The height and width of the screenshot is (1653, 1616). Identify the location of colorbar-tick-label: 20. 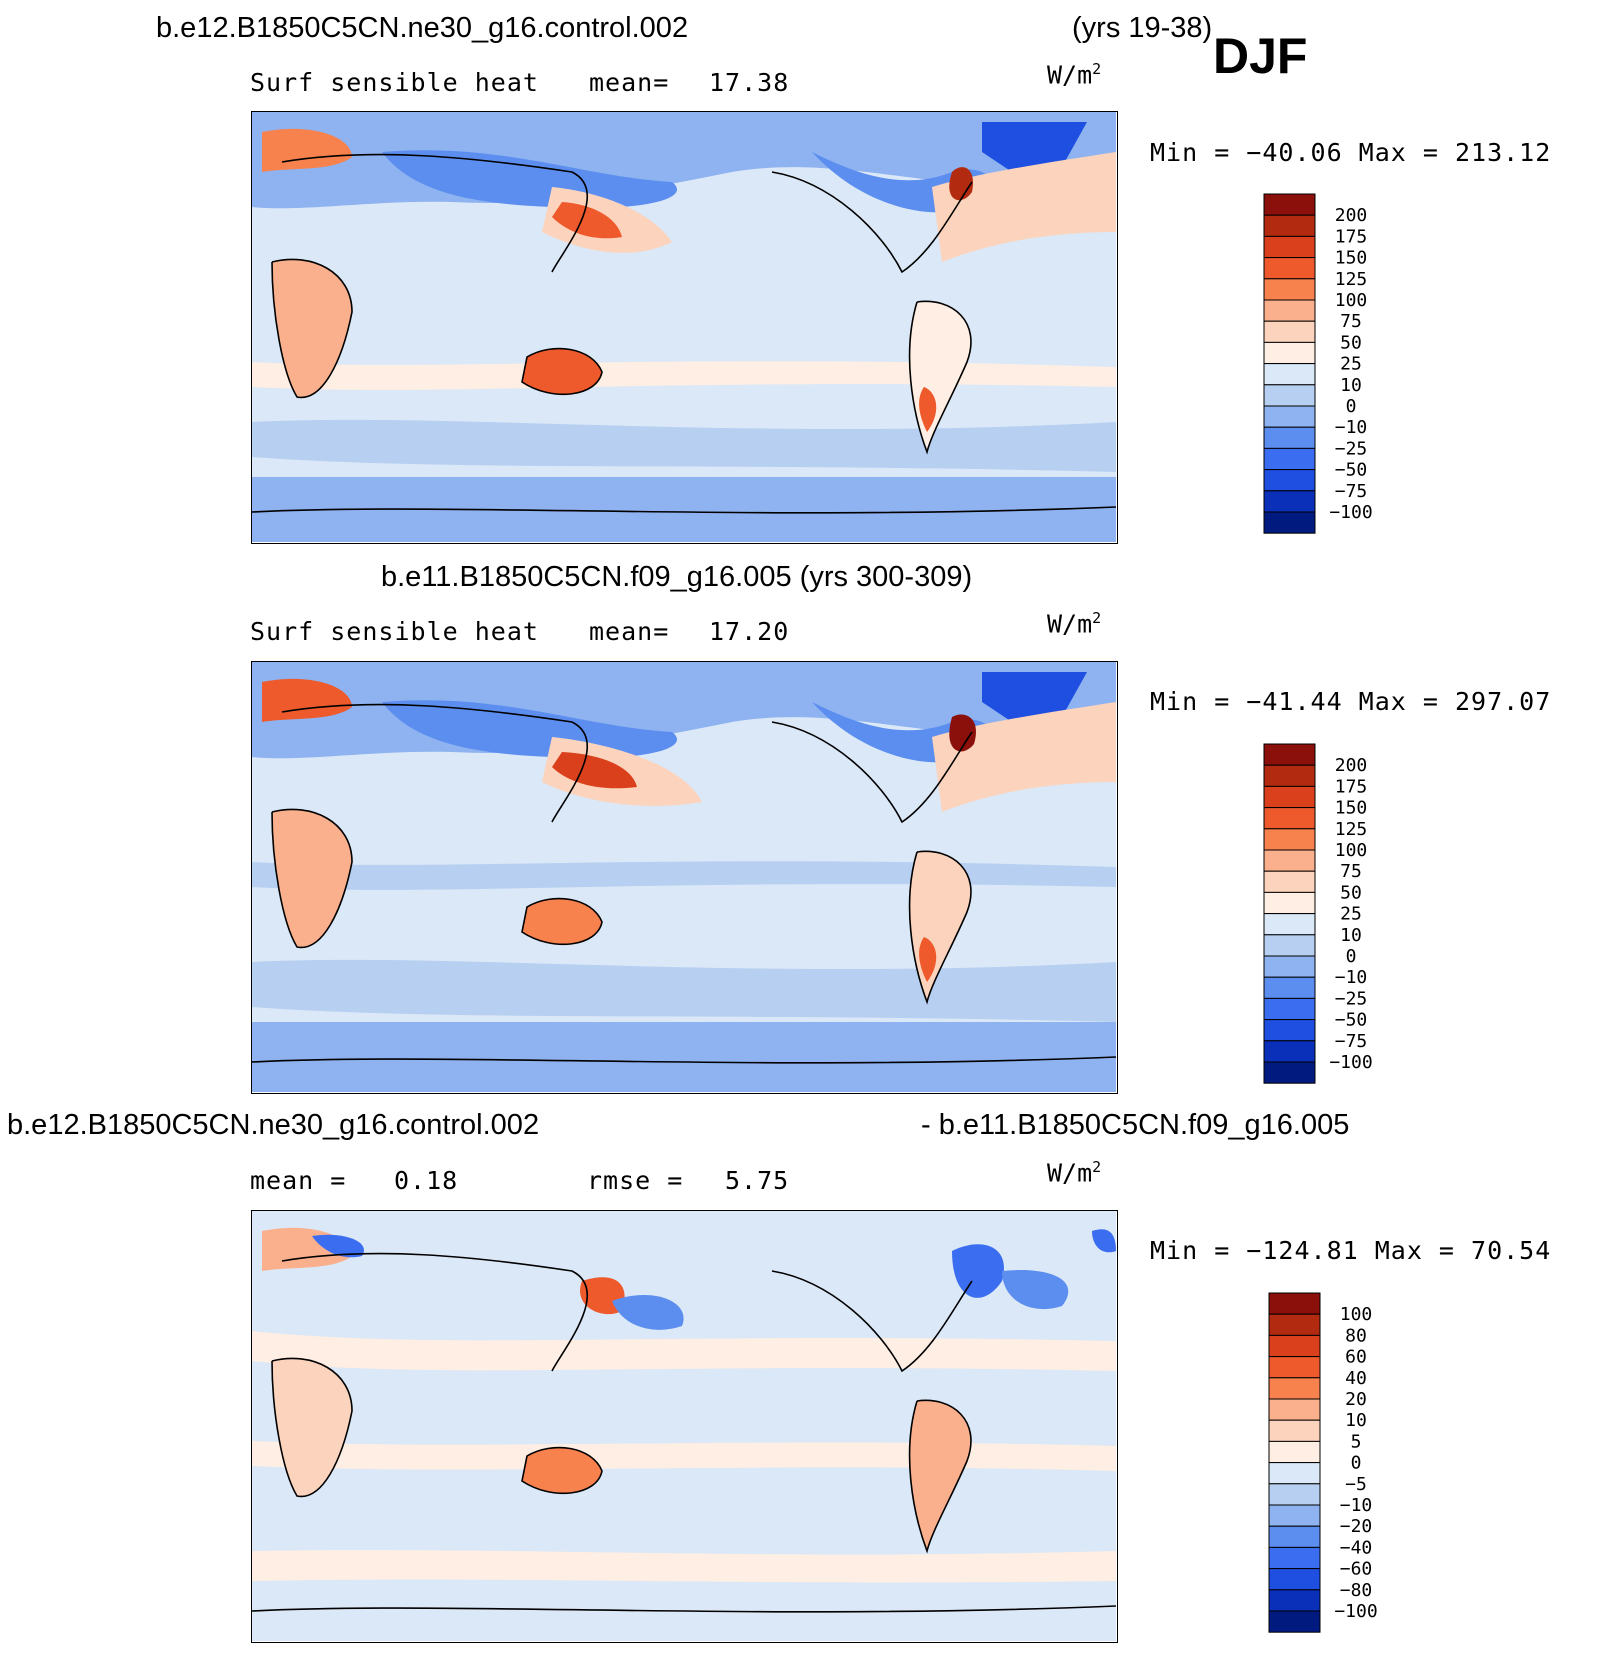
(1356, 1399).